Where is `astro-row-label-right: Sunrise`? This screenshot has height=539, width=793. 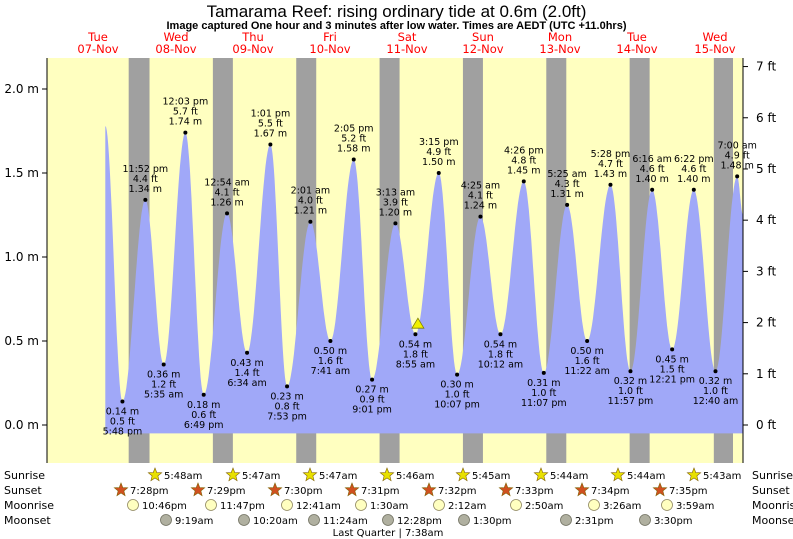 astro-row-label-right: Sunrise is located at coordinates (772, 475).